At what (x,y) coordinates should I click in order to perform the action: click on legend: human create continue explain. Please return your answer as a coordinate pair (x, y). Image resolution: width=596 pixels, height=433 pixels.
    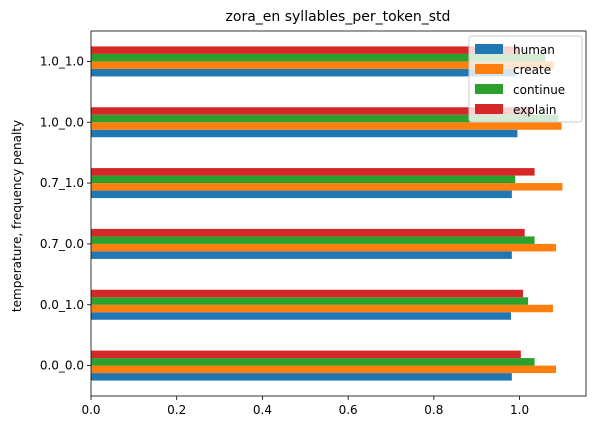
    Looking at the image, I should click on (525, 79).